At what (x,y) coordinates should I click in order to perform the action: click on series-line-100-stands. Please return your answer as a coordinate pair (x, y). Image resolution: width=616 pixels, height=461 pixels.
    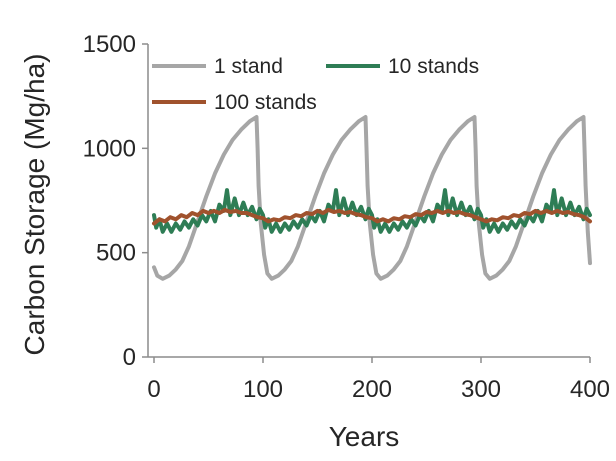
    Looking at the image, I should click on (372, 216).